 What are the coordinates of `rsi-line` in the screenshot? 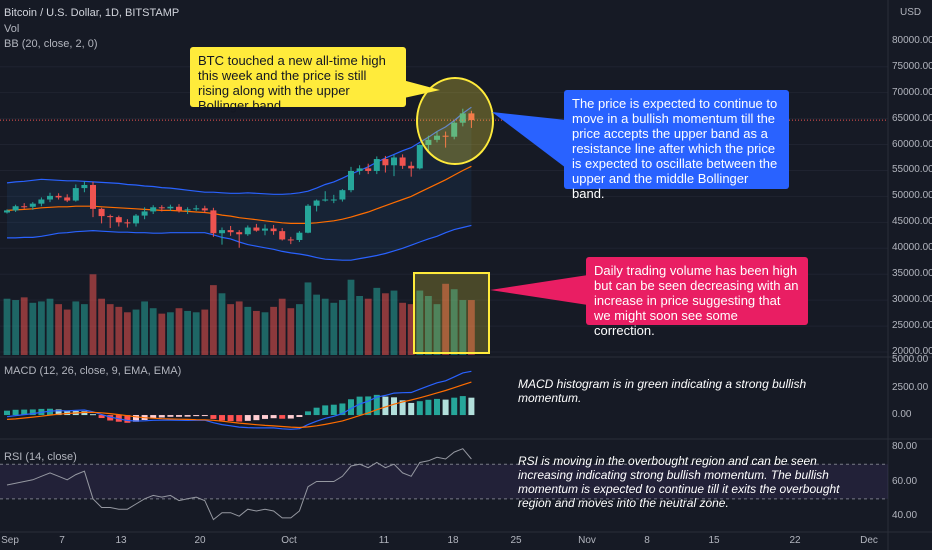 It's located at (239, 484).